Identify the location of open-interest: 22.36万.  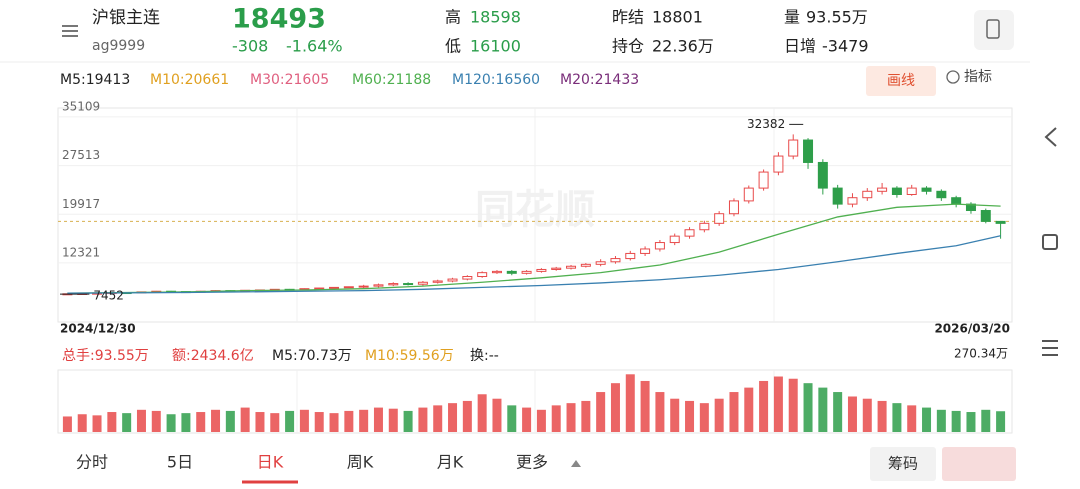
(683, 46).